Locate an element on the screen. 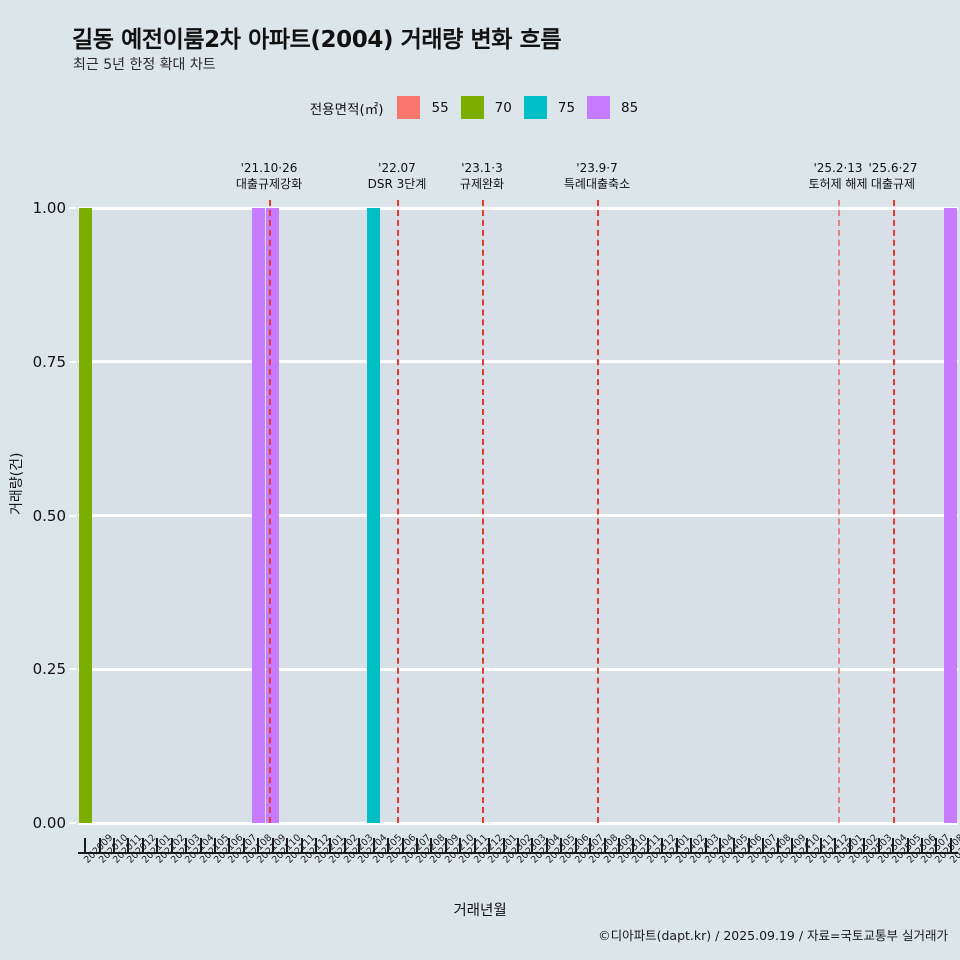 The height and width of the screenshot is (960, 960). event-annotation-date: '23.9·7 is located at coordinates (597, 168).